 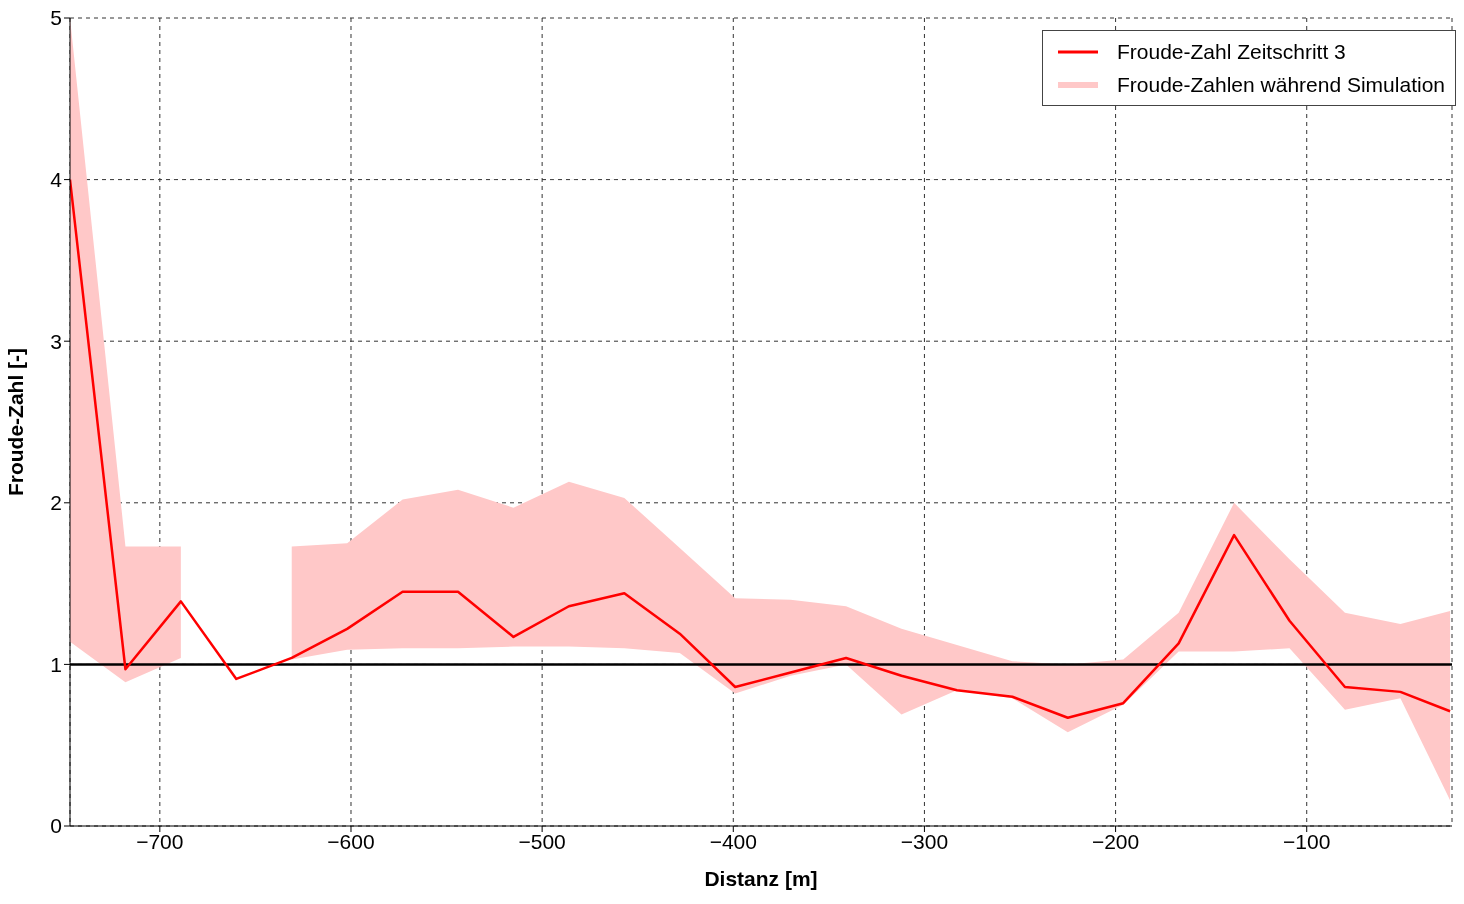 What do you see at coordinates (56, 503) in the screenshot?
I see `y-tick-label: 2` at bounding box center [56, 503].